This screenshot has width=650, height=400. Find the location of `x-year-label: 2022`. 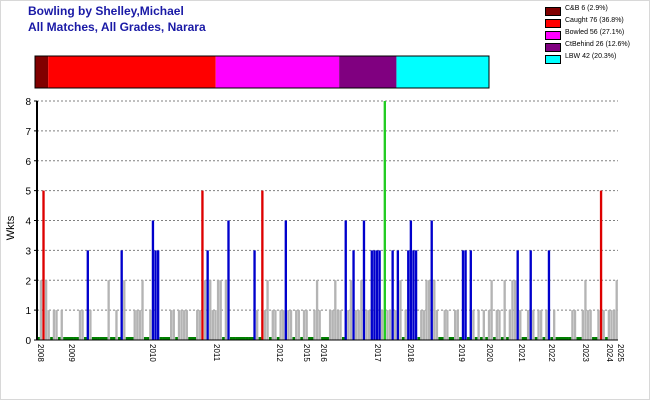

x-year-label: 2022 is located at coordinates (551, 353).